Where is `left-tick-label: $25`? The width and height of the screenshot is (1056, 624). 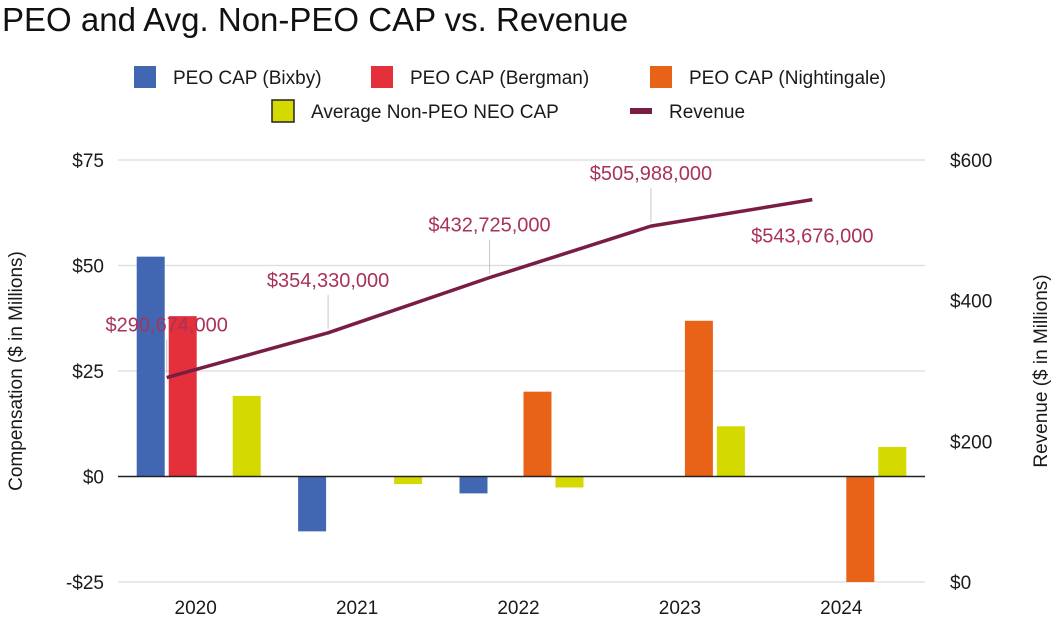 left-tick-label: $25 is located at coordinates (88, 372).